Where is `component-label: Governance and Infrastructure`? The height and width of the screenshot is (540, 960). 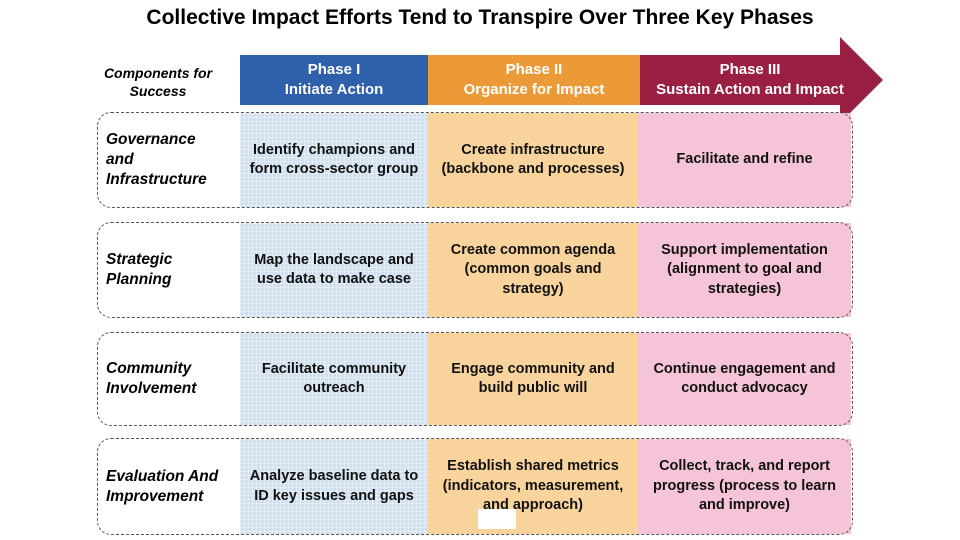 component-label: Governance and Infrastructure is located at coordinates (156, 159).